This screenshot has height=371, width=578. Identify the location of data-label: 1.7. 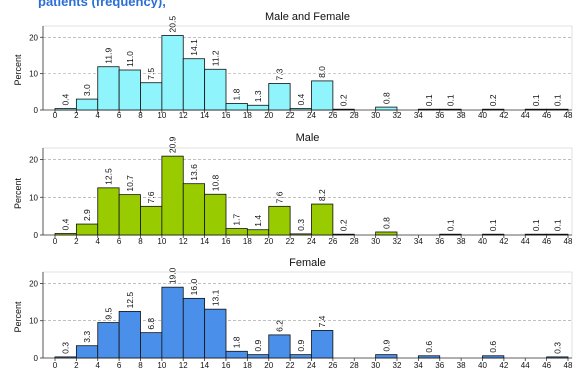
(237, 219).